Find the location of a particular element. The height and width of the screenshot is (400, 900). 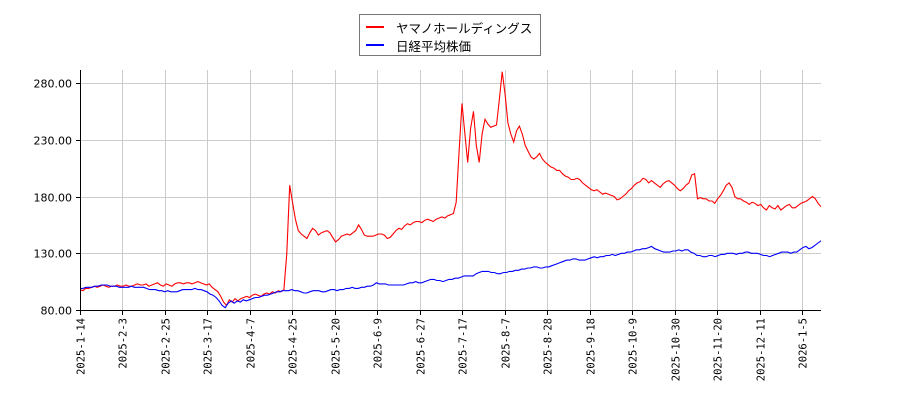

x-tick-label: 2025-9-18 is located at coordinates (592, 346).